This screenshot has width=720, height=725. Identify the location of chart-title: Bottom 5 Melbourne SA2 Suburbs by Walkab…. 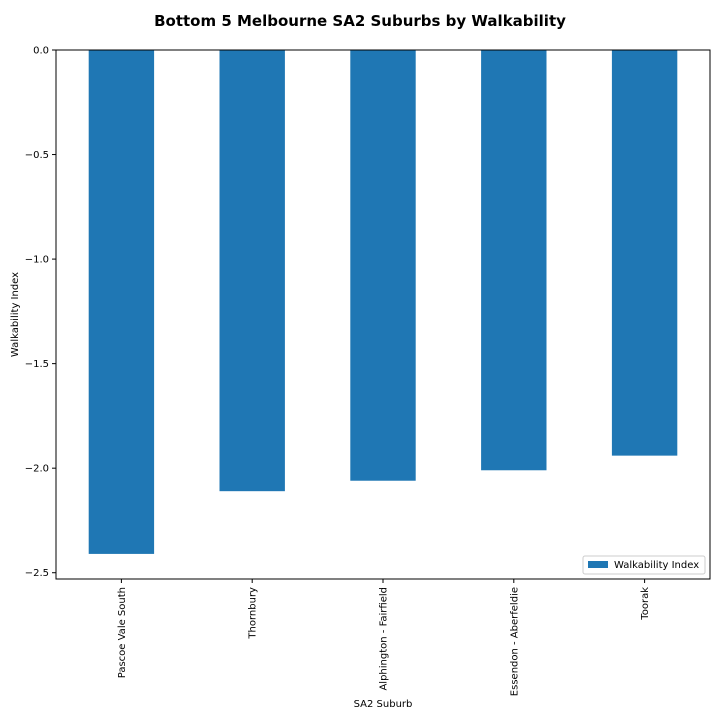
(360, 21).